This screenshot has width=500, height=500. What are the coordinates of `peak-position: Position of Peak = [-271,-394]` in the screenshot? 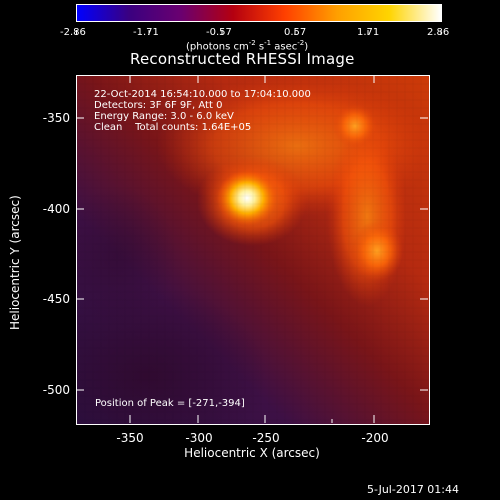 It's located at (170, 403).